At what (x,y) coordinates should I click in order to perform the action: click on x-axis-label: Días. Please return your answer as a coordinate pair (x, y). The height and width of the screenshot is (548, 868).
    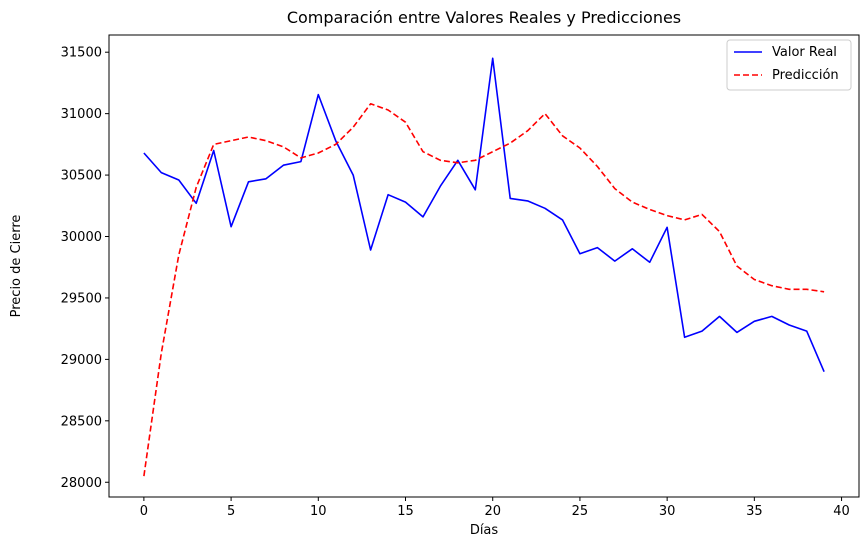
    Looking at the image, I should click on (484, 530).